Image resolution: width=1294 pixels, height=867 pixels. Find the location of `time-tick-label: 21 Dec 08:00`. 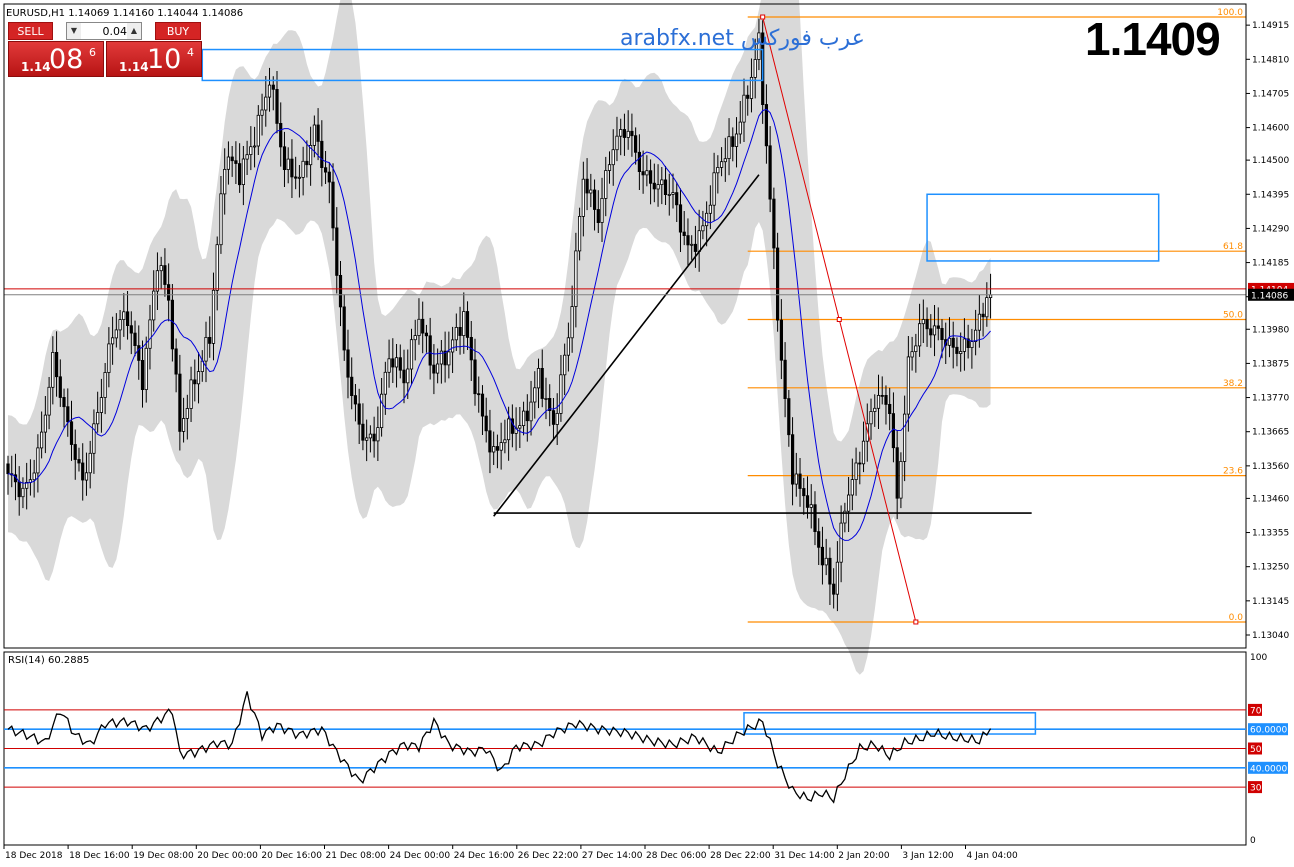

time-tick-label: 21 Dec 08:00 is located at coordinates (356, 856).